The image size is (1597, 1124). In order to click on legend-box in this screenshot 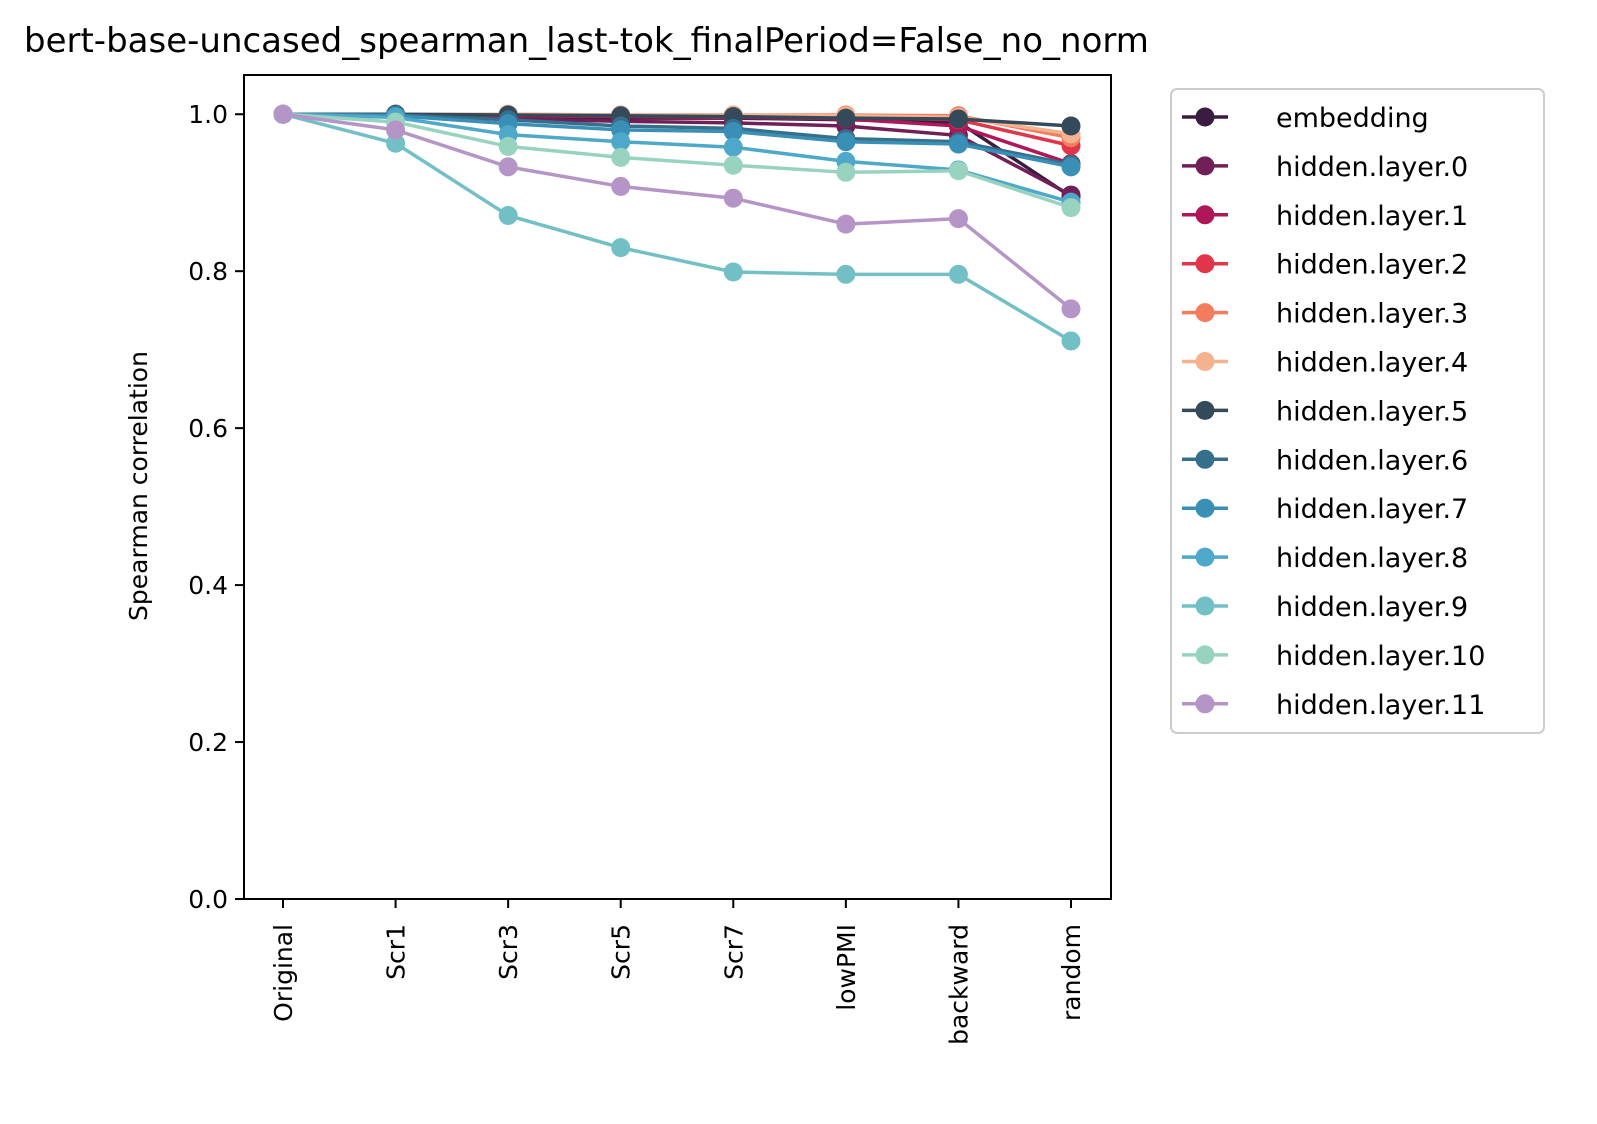, I will do `click(1357, 411)`.